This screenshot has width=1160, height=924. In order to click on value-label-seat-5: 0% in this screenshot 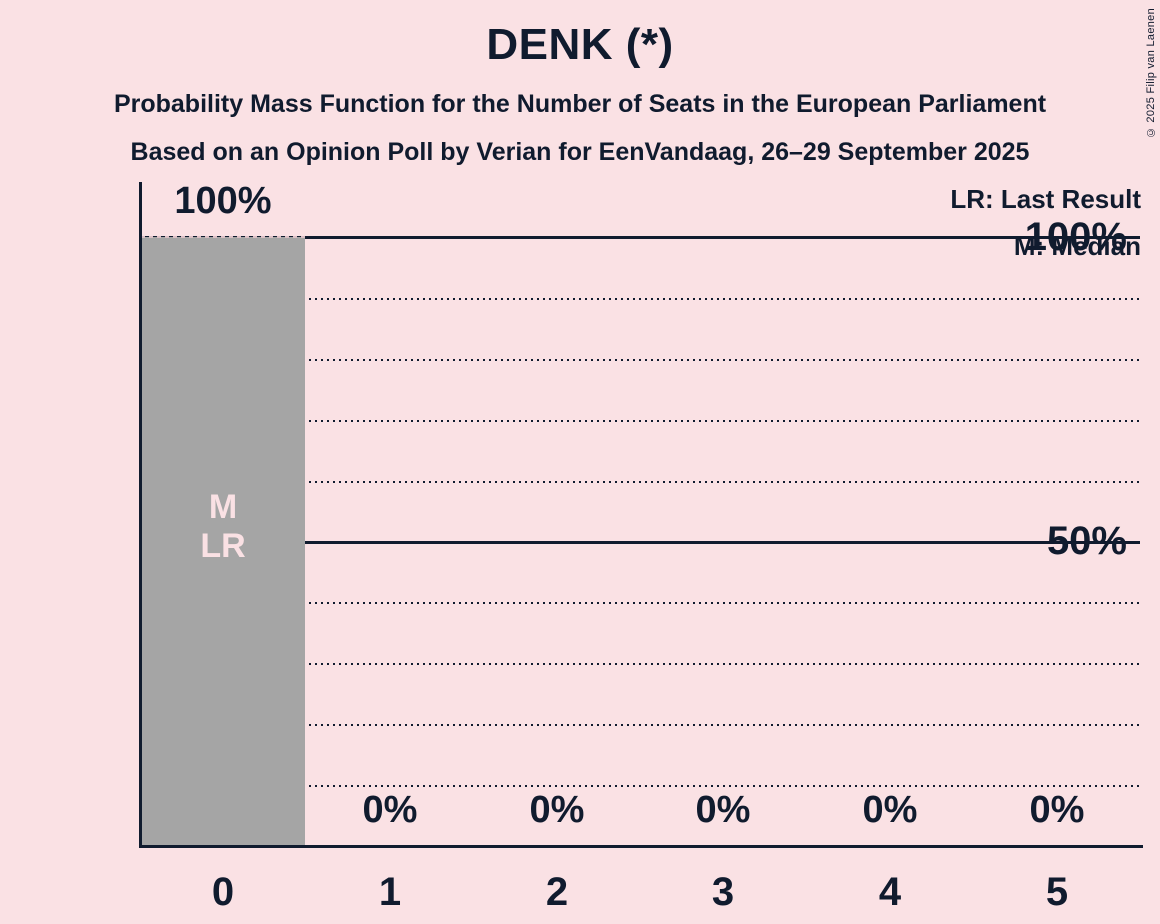, I will do `click(1057, 810)`.